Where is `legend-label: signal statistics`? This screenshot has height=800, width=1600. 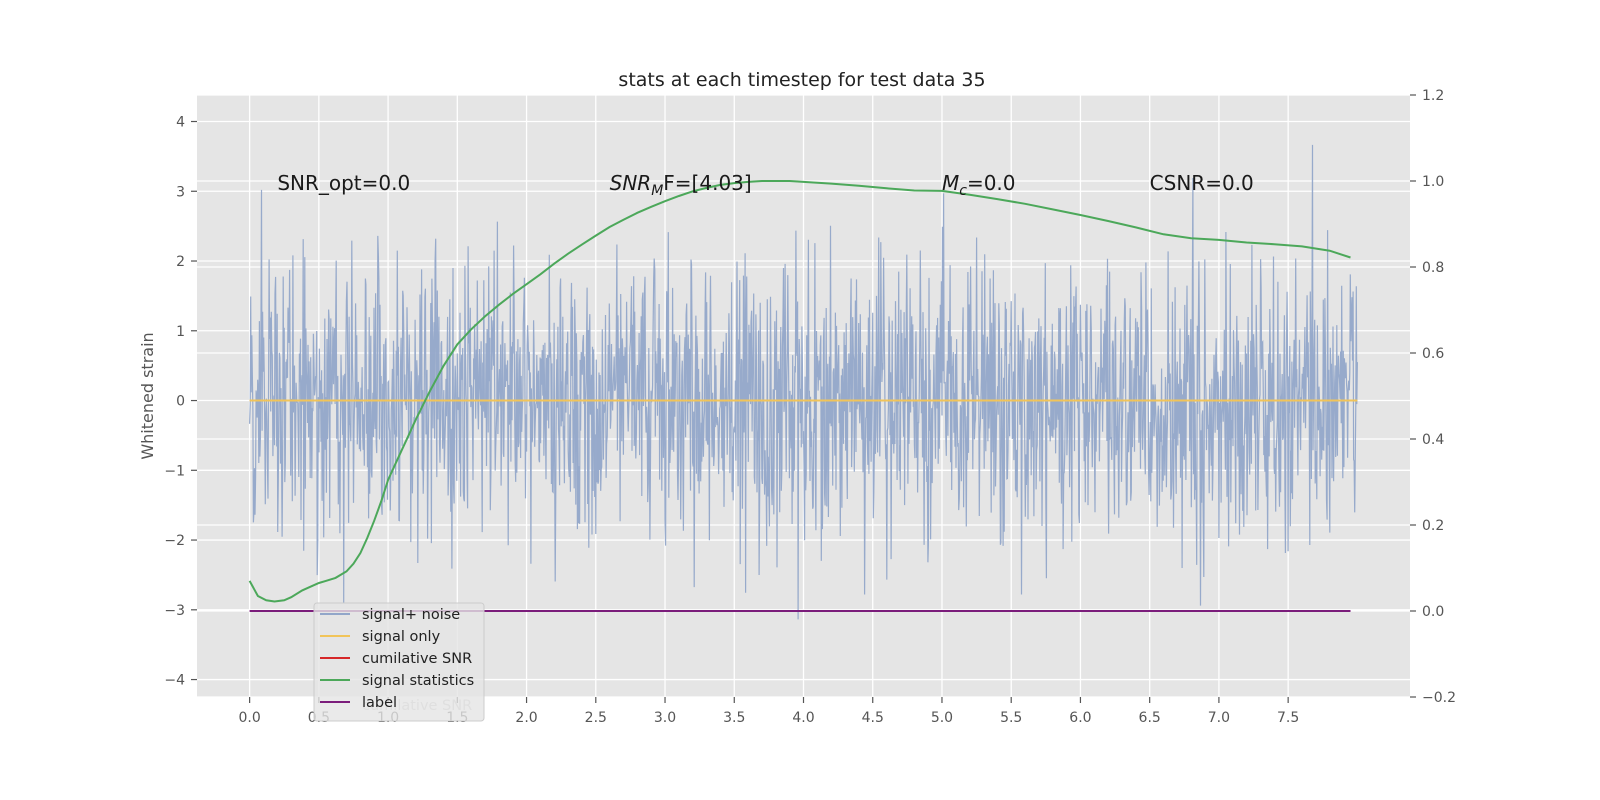
legend-label: signal statistics is located at coordinates (418, 681).